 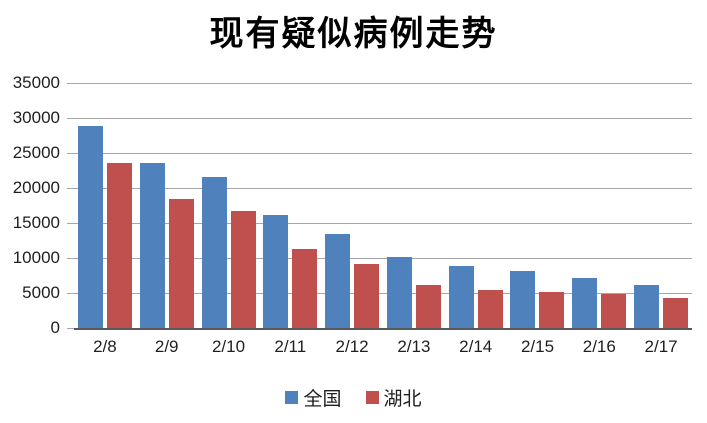 I want to click on legend: 全国 湖北, so click(x=353, y=397).